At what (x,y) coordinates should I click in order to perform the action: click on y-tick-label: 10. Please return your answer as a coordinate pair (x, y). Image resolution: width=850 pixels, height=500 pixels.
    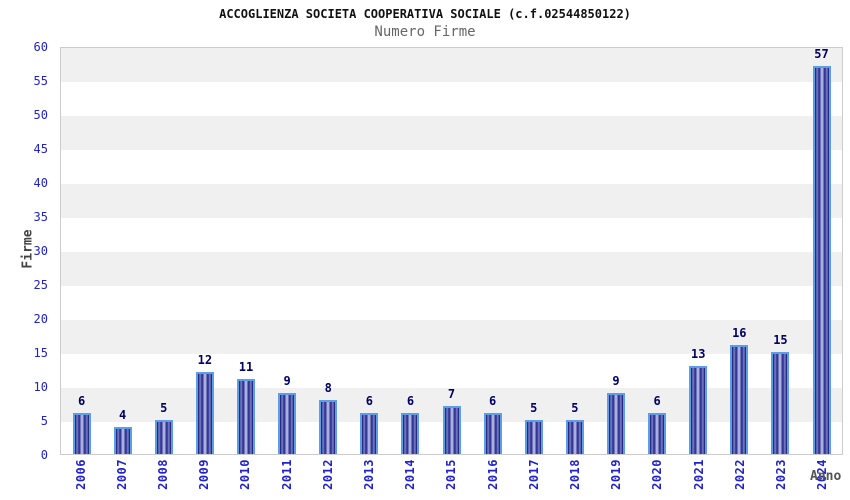
    Looking at the image, I should click on (40, 387).